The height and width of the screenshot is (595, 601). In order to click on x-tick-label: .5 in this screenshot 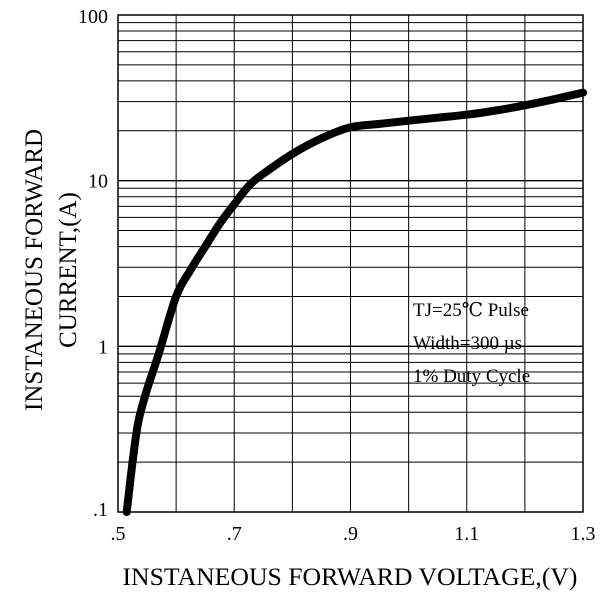, I will do `click(118, 534)`.